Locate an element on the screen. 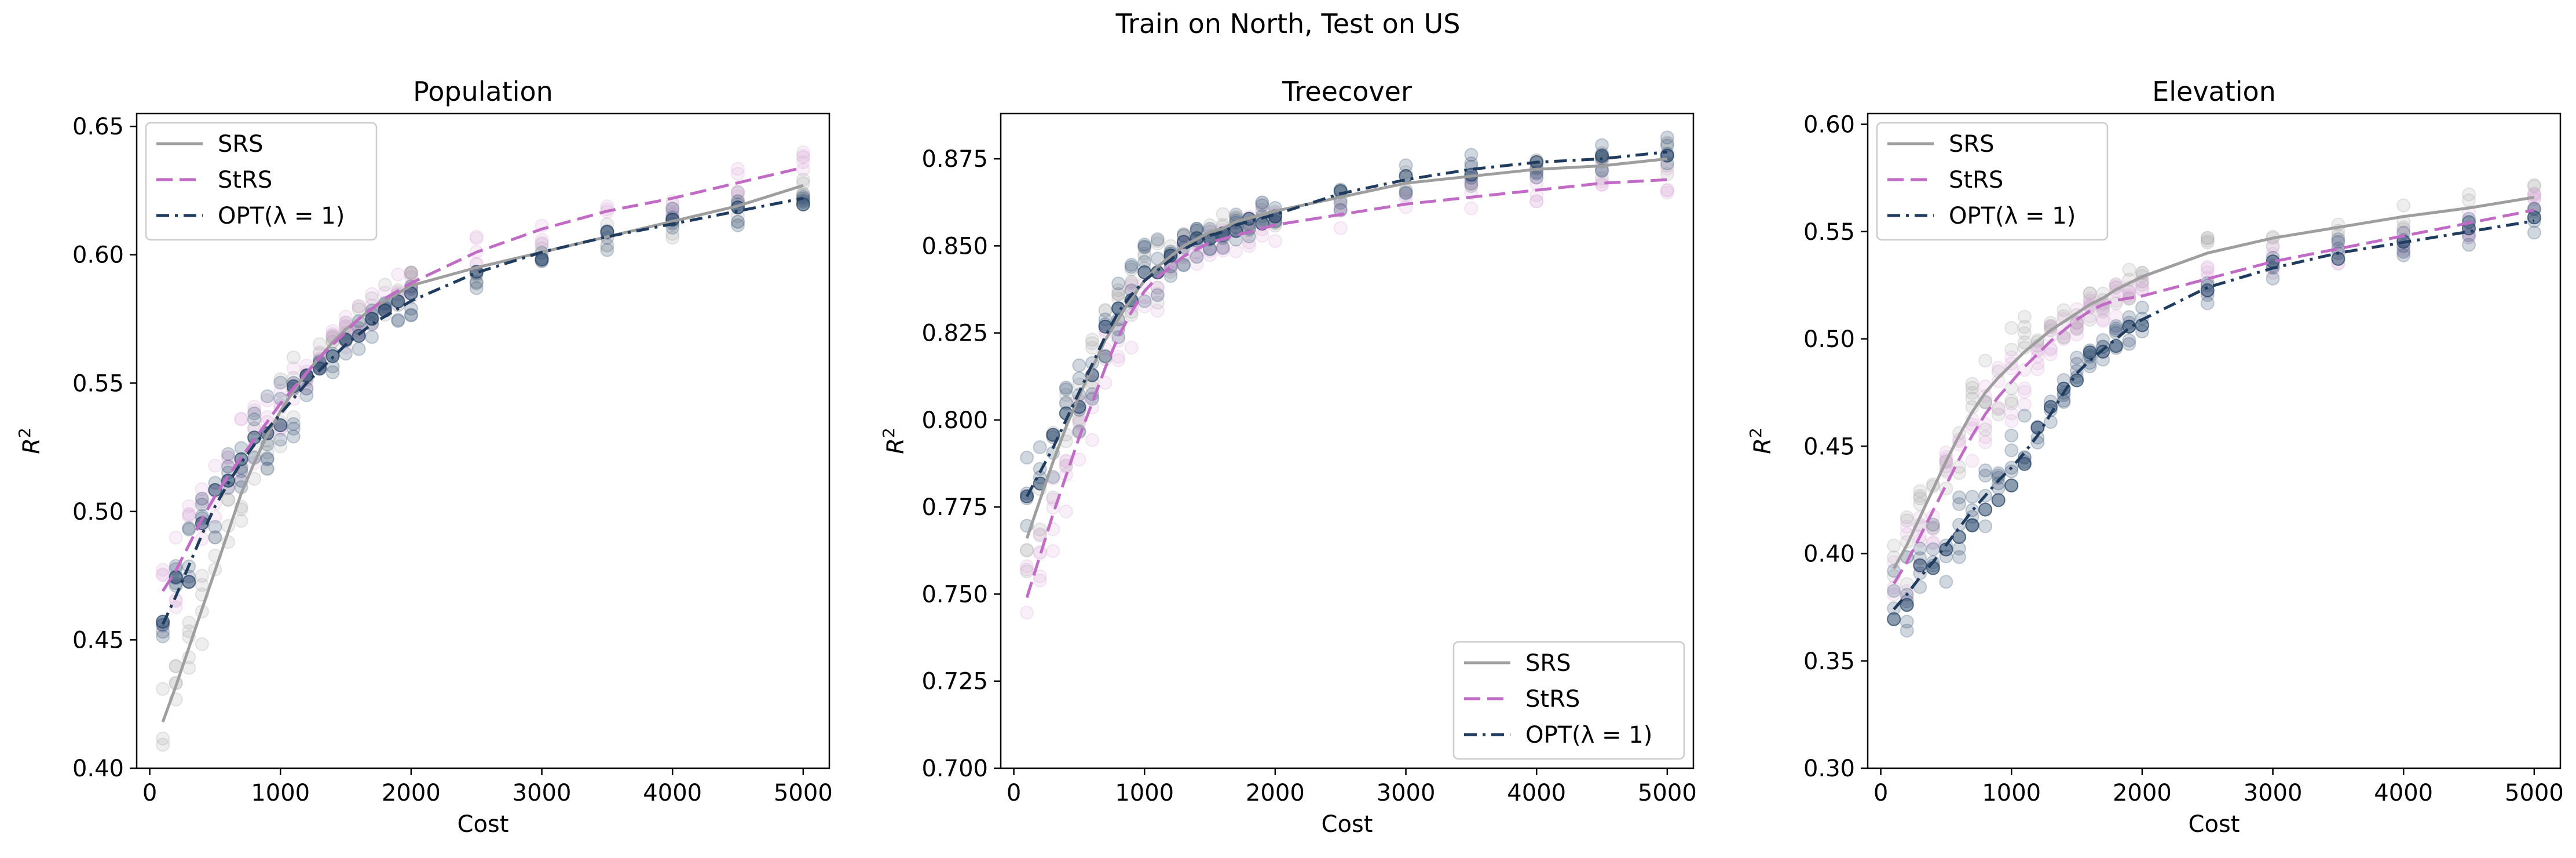  elevation-legend-label-srs: SRS is located at coordinates (1972, 144).